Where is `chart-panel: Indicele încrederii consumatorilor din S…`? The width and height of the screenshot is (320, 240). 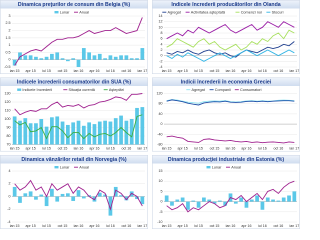
chart-panel: Indicele încrederii consumatorilor din S… is located at coordinates (74, 114).